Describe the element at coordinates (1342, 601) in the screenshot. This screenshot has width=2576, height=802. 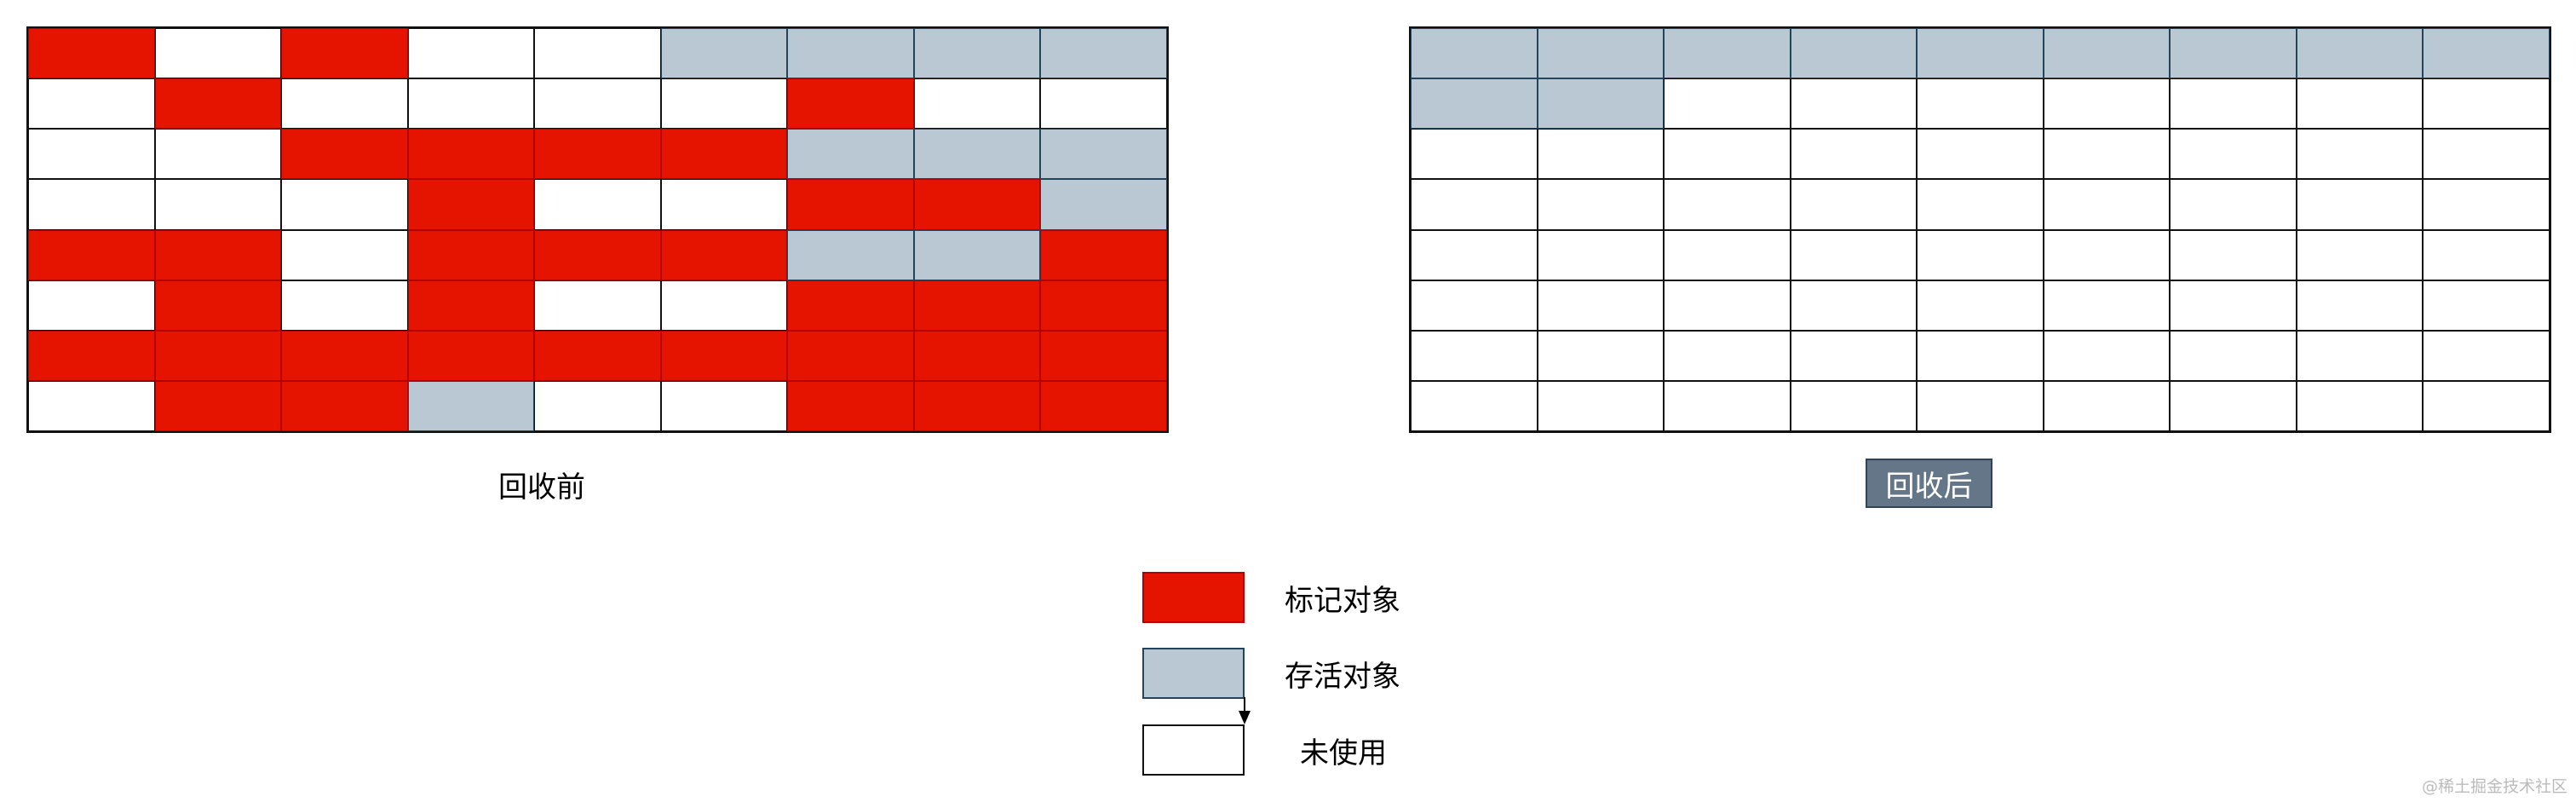
I see `legend-label-marked: 标记对象` at that location.